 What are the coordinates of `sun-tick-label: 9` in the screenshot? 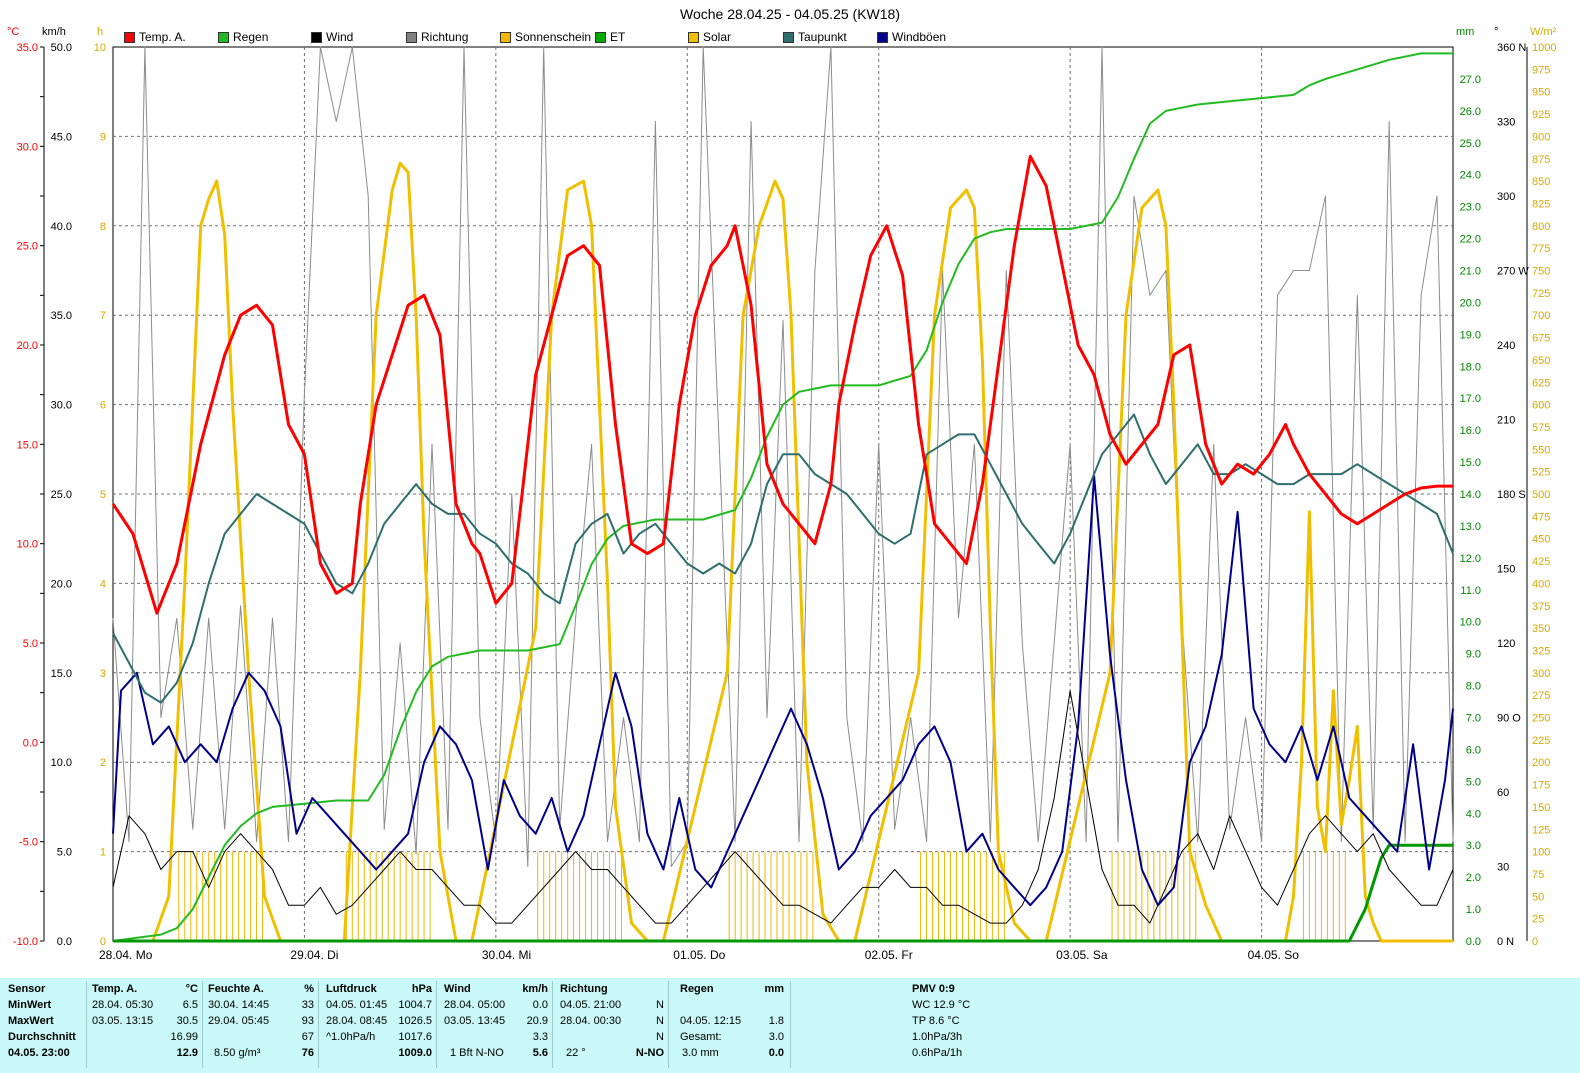 It's located at (103, 137).